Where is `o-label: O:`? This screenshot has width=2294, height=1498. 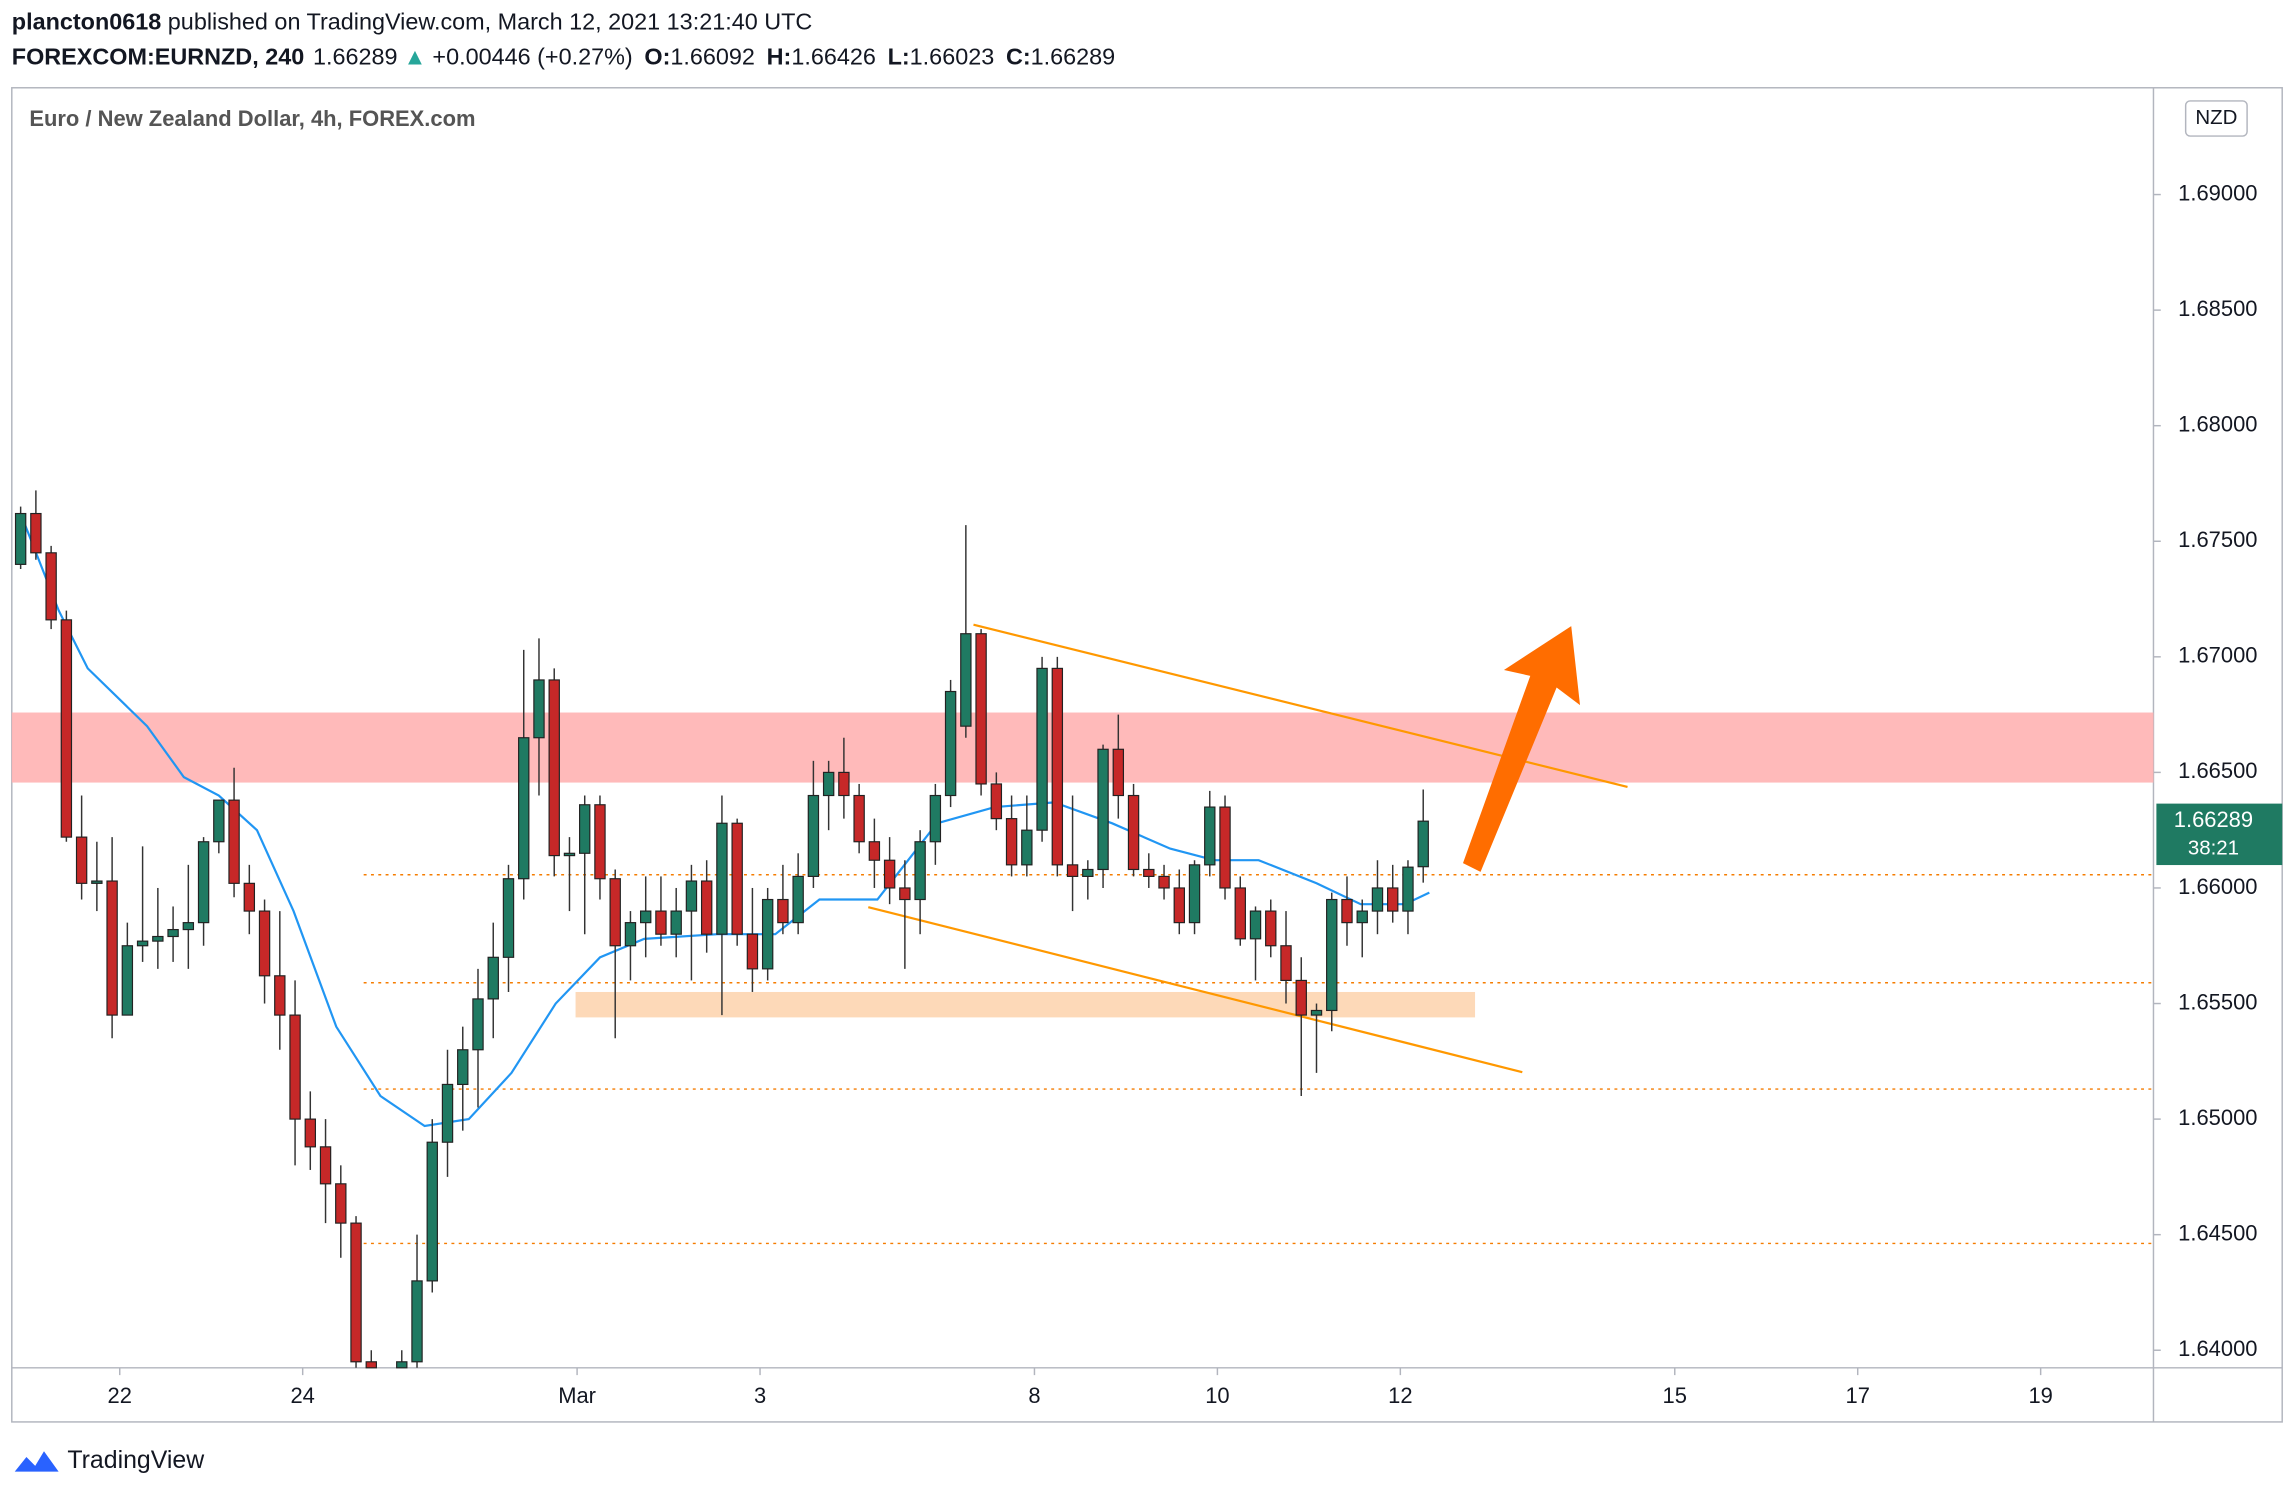
o-label: O: is located at coordinates (657, 57).